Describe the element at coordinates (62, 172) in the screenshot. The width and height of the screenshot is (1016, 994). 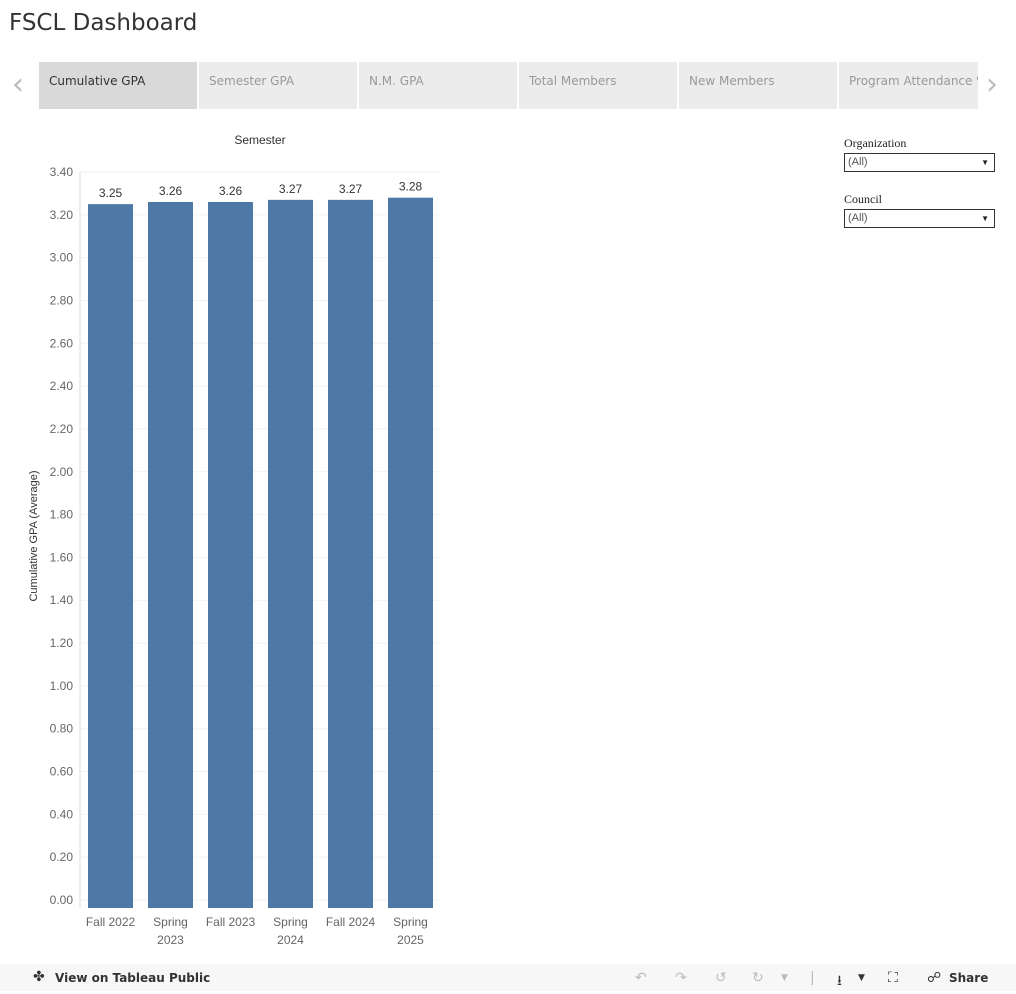
I see `y-tick-label: 3.40` at that location.